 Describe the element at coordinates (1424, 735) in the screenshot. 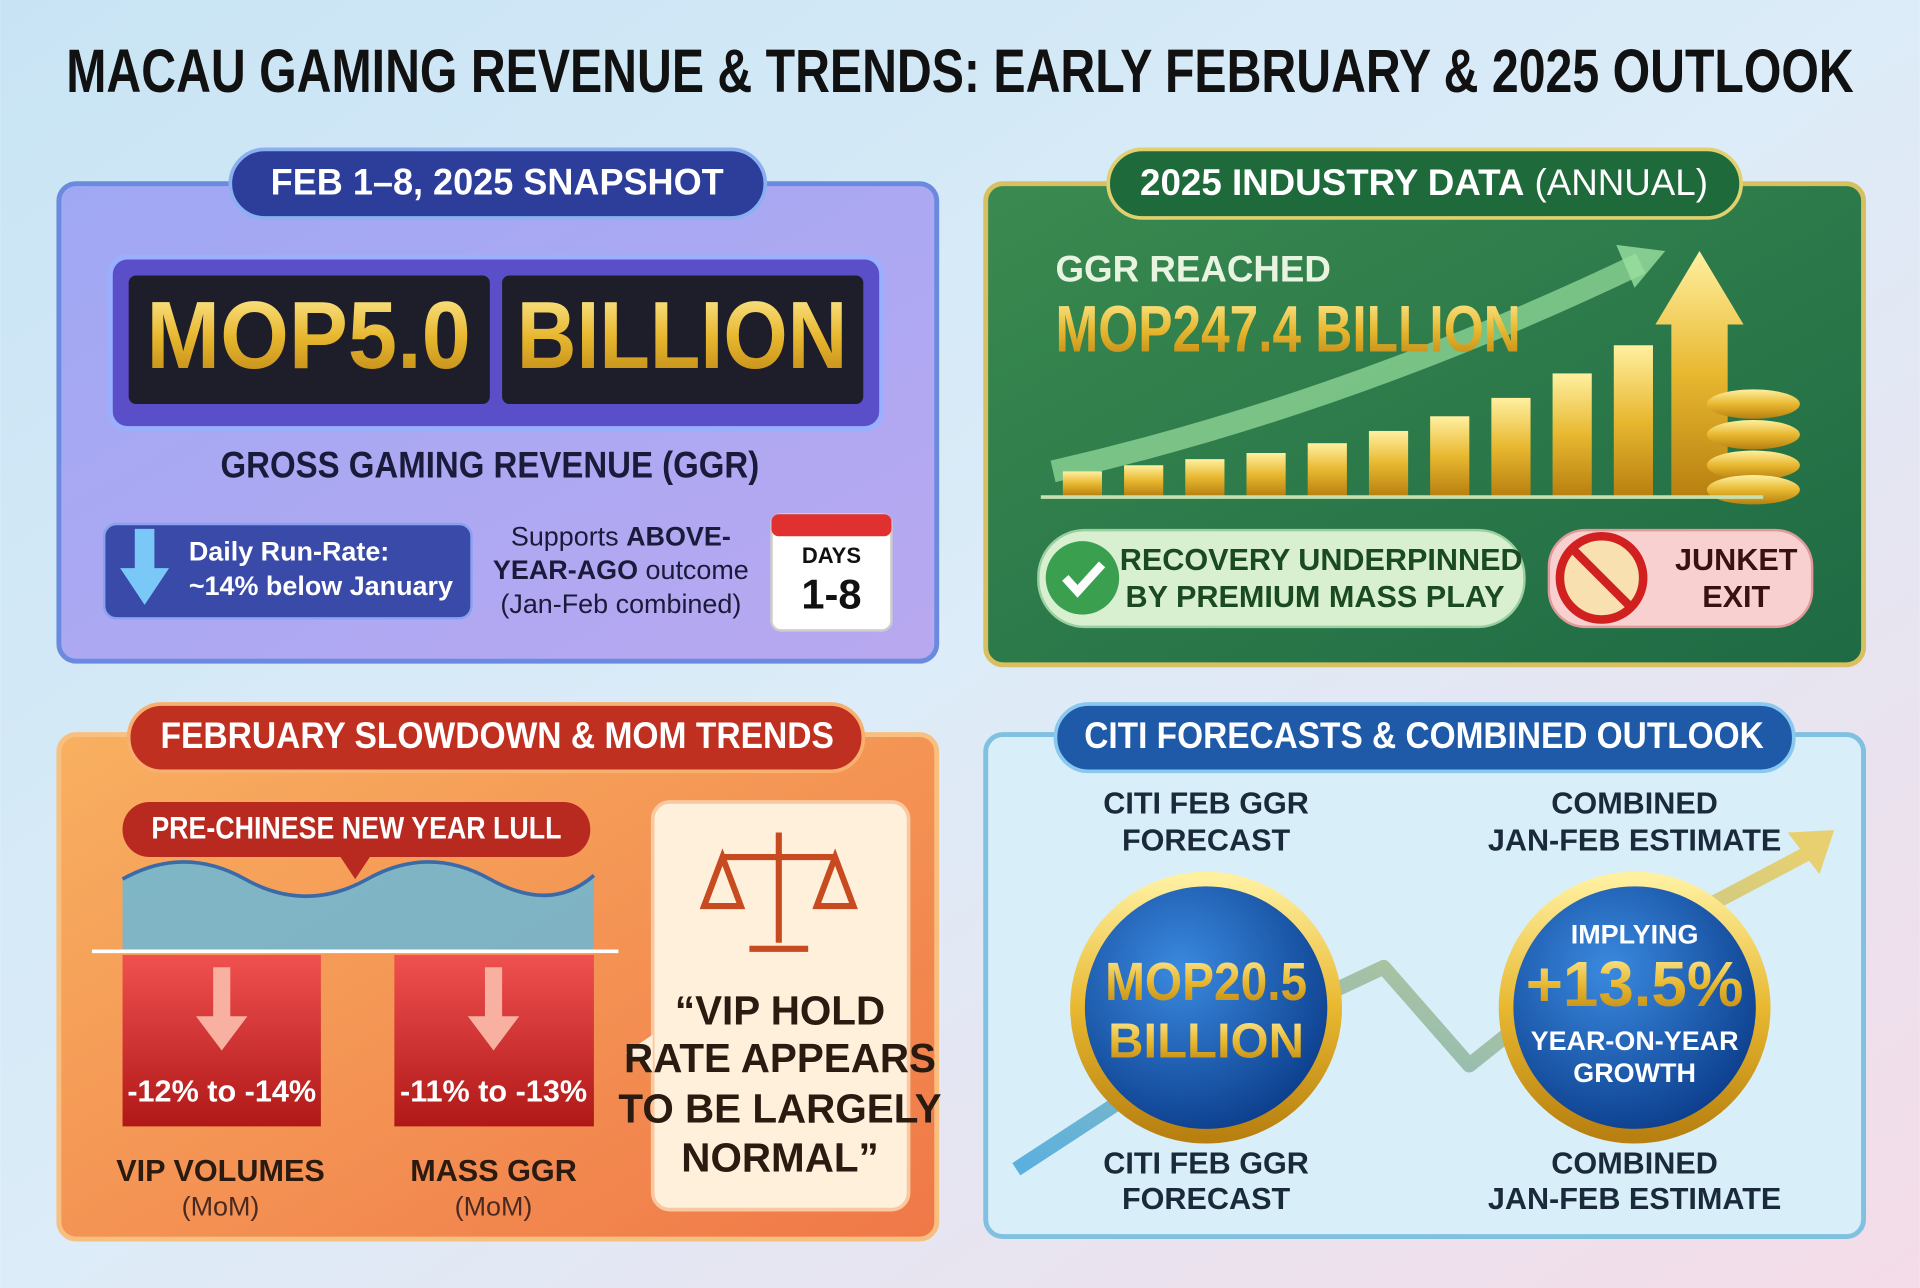

I see `panel-title: CITI FORECASTS & COMBINED OUTLOOK` at that location.